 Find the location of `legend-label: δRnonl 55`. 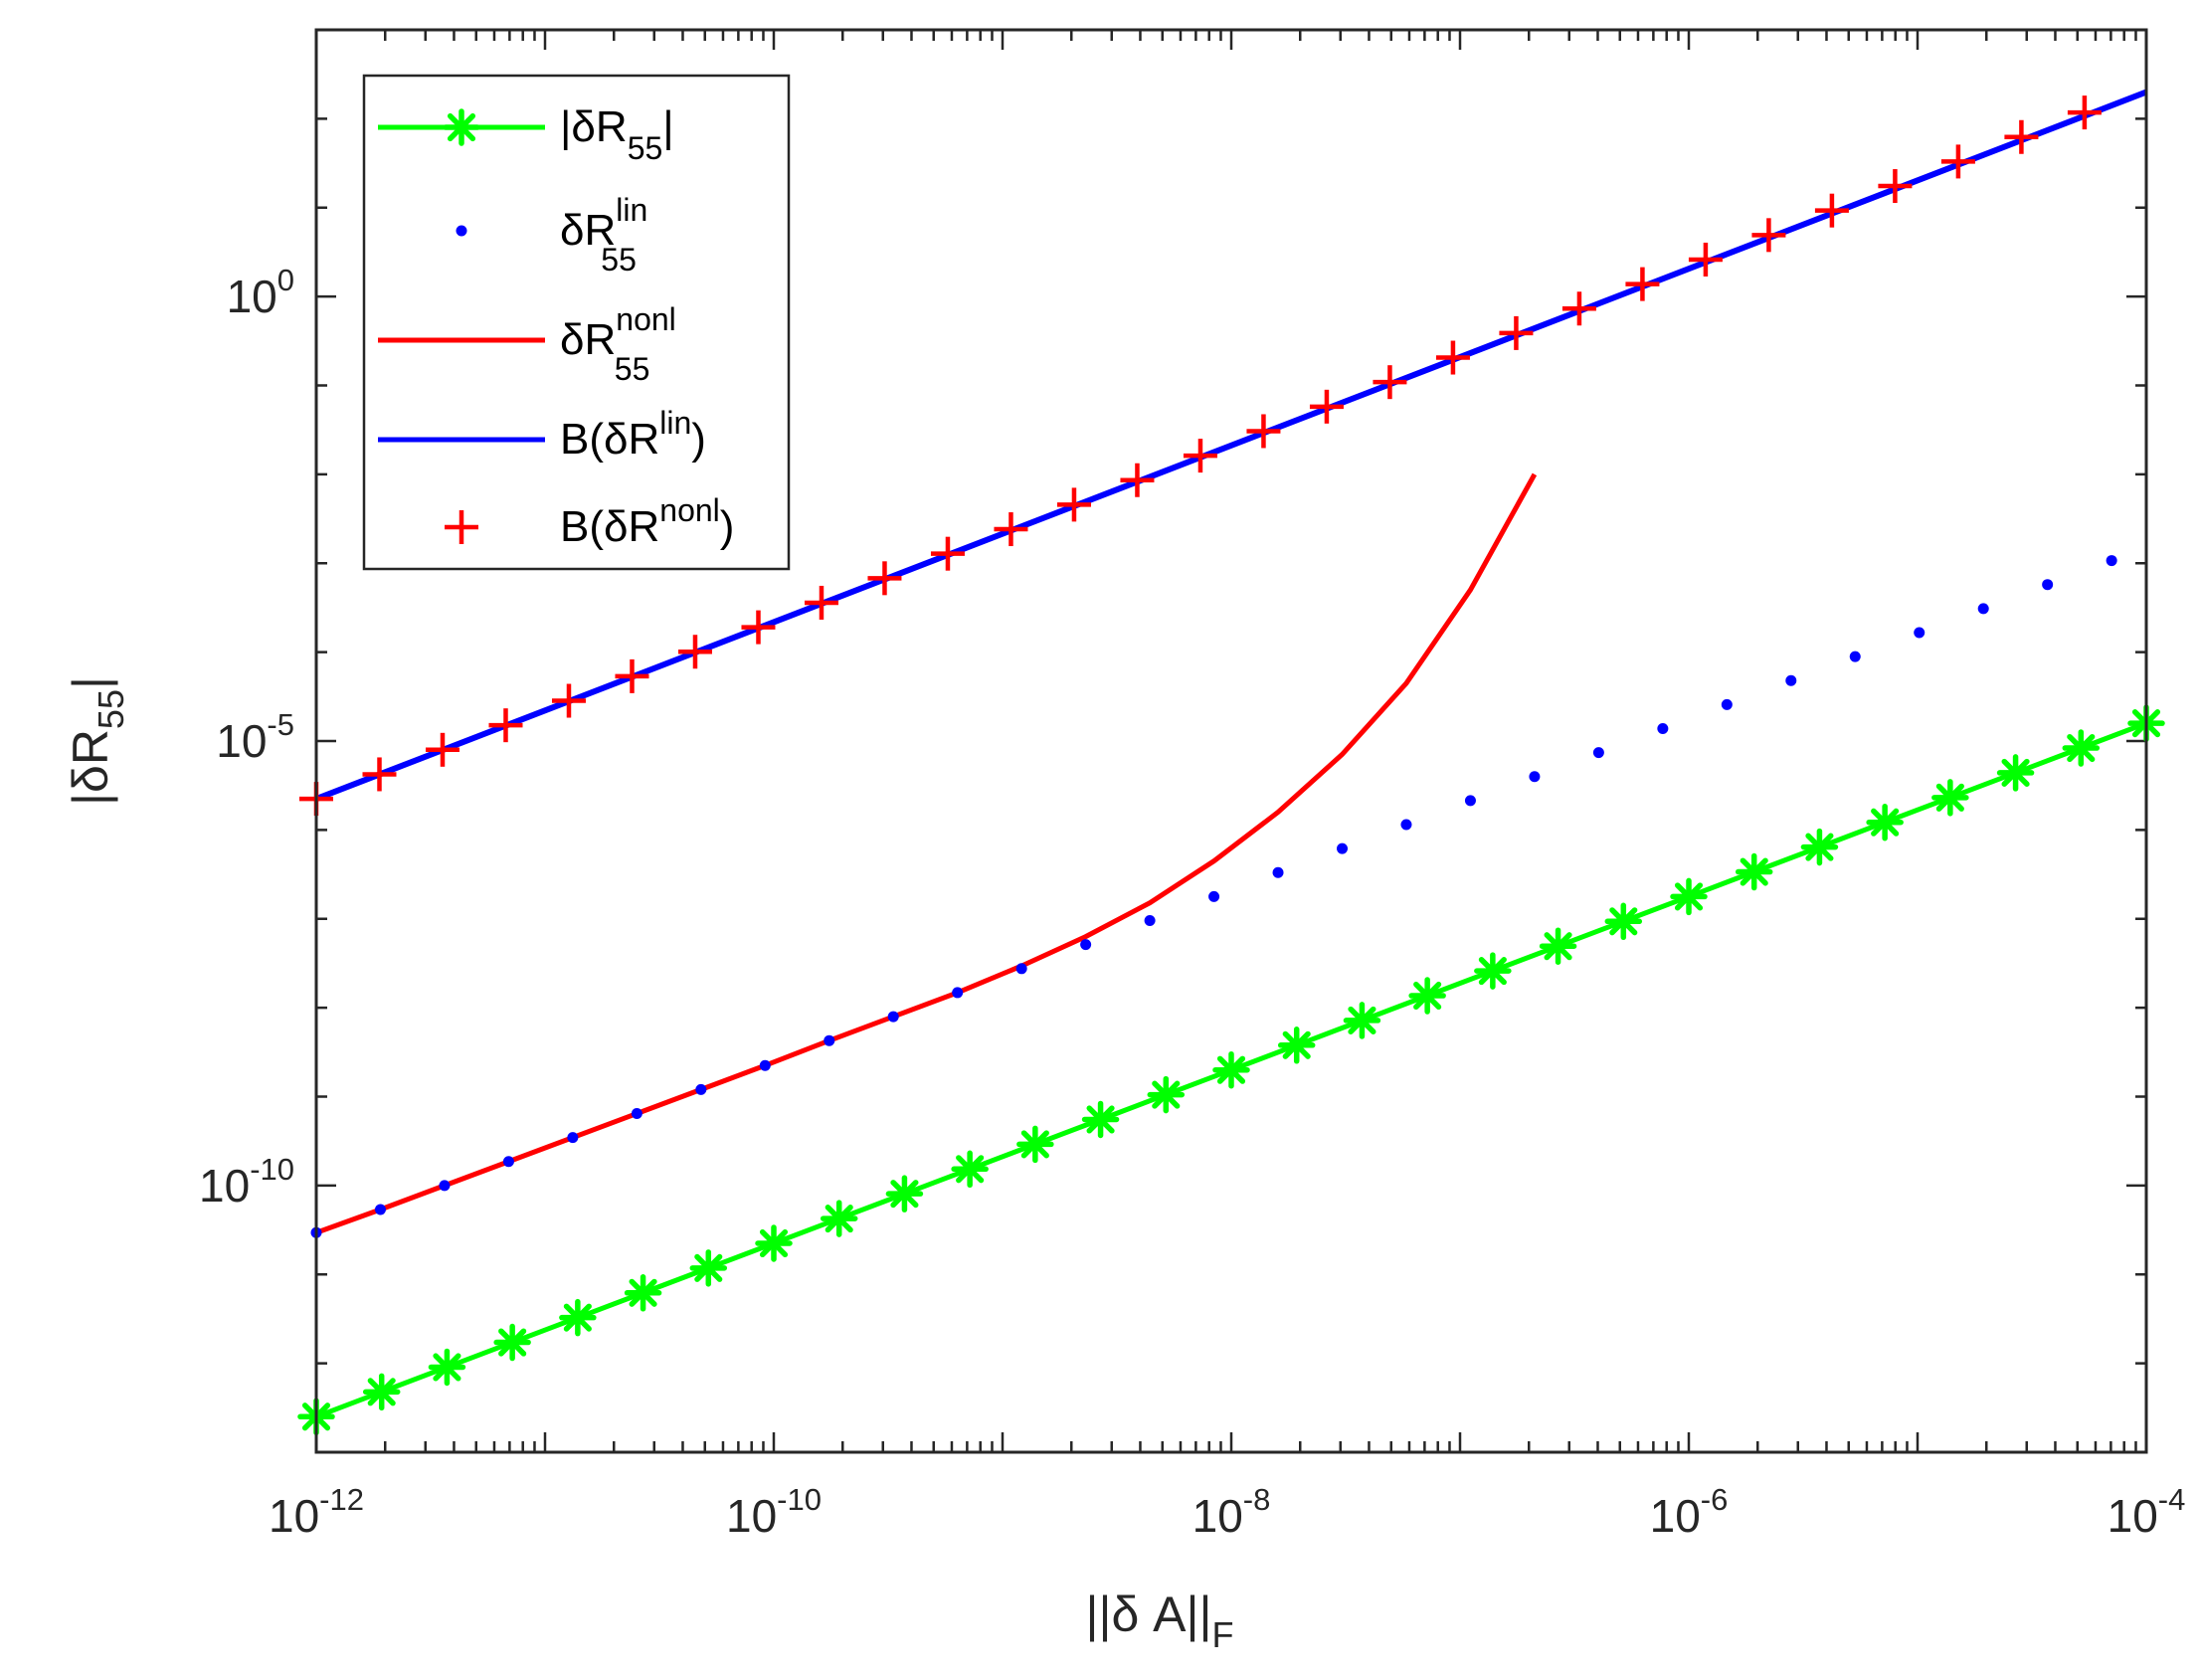

legend-label: δRnonl 55 is located at coordinates (618, 344).